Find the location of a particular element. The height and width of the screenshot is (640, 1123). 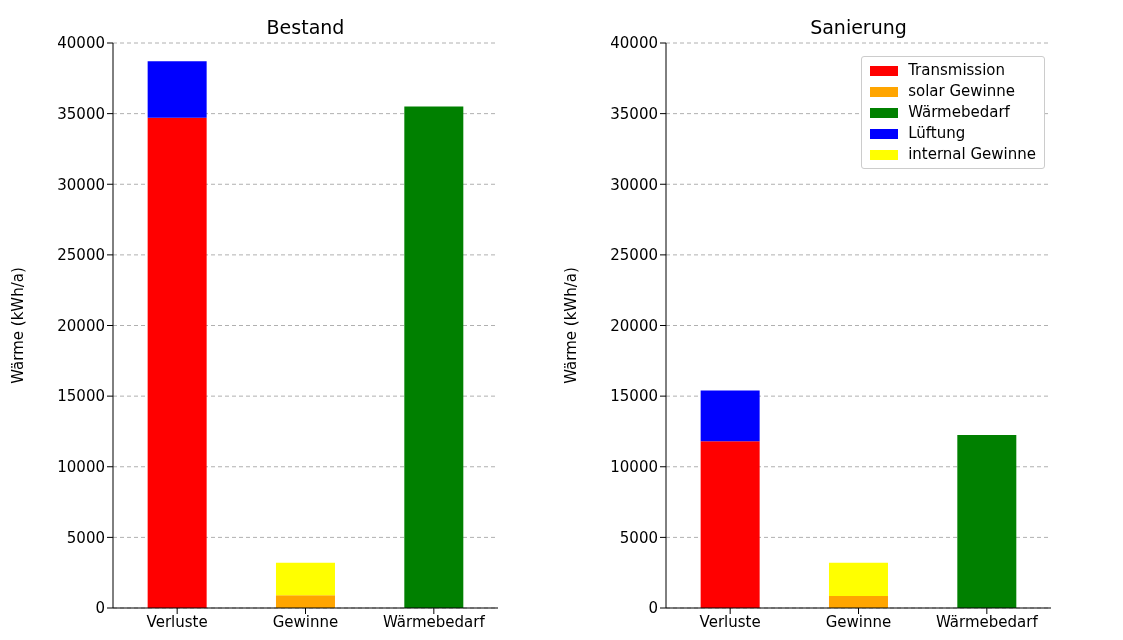

legend-label: Lüftung is located at coordinates (937, 133).